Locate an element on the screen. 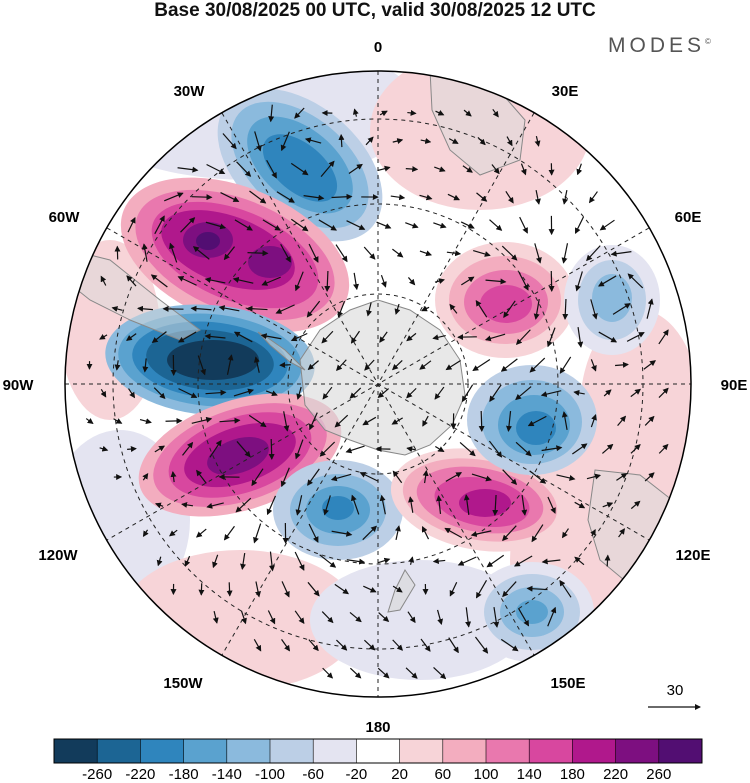 The height and width of the screenshot is (783, 750). reference-vector: 30 is located at coordinates (674, 696).